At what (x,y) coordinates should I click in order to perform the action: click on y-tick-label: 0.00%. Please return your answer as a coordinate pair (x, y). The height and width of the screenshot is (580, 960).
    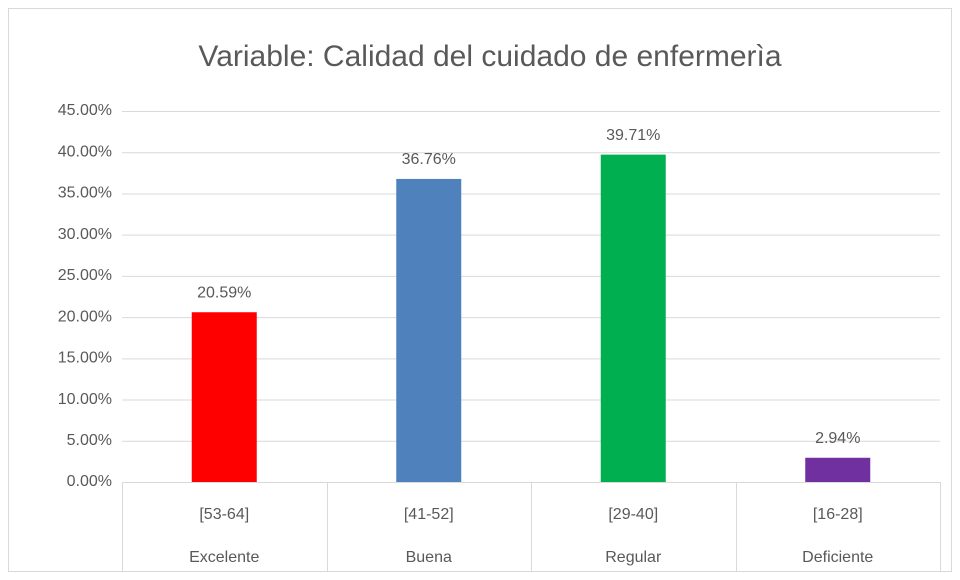
    Looking at the image, I should click on (89, 481).